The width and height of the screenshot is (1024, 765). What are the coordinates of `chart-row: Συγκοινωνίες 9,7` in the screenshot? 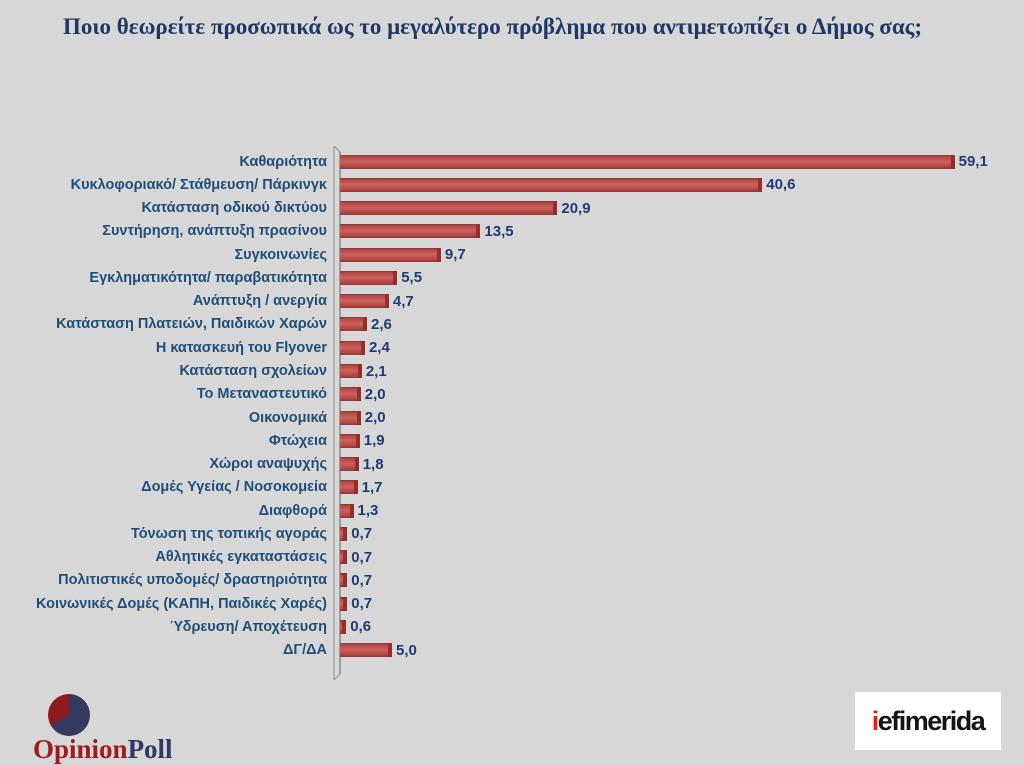 It's located at (512, 254).